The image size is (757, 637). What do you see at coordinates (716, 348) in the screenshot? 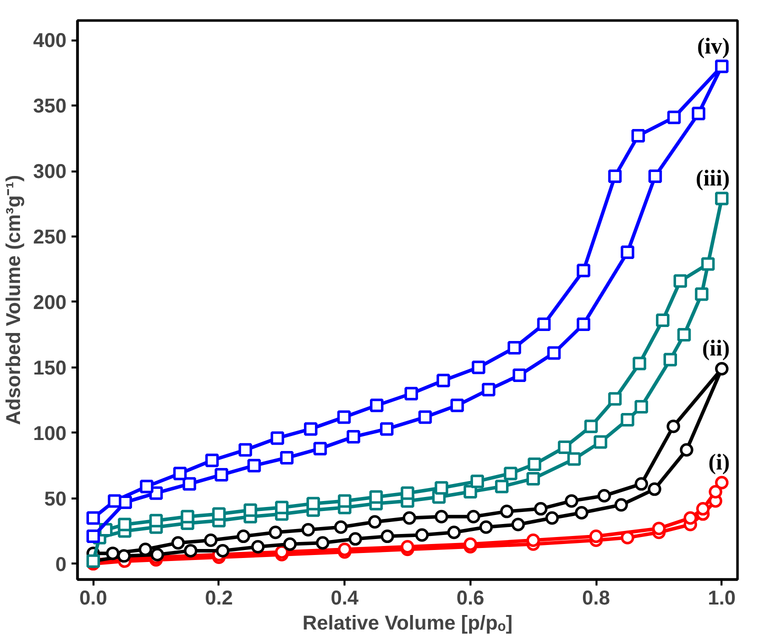
I see `series-label: (ii)` at bounding box center [716, 348].